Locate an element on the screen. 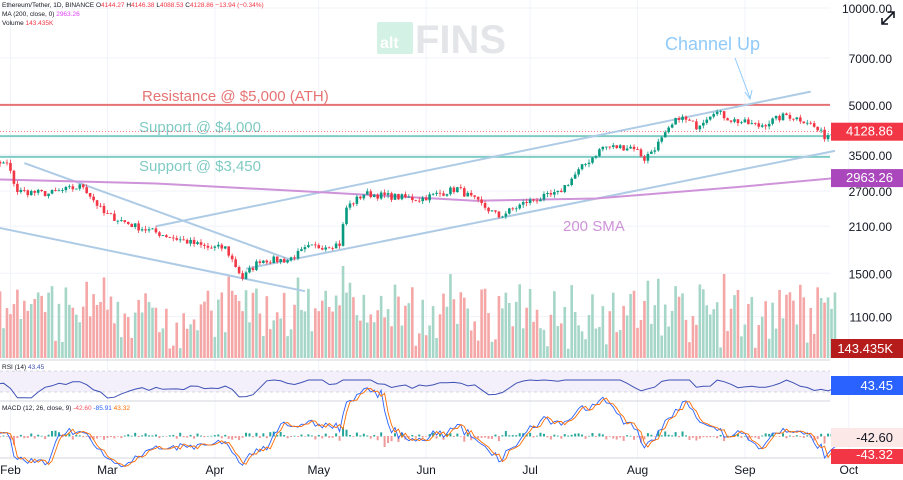 Image resolution: width=903 pixels, height=480 pixels. logo-prefix: alt is located at coordinates (389, 43).